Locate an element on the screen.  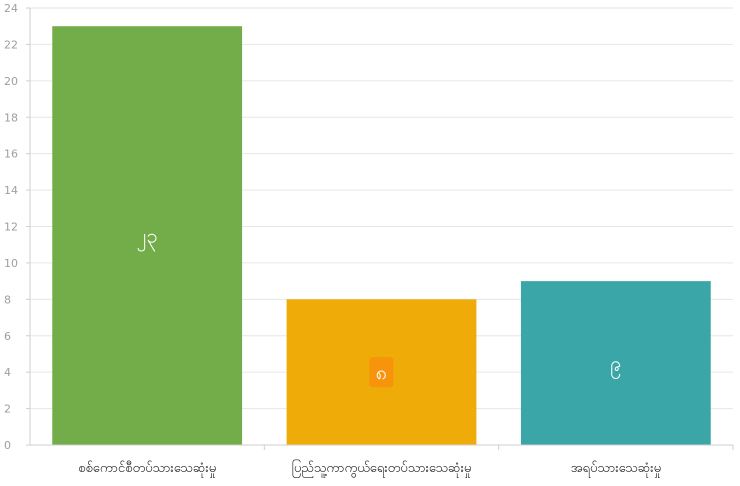
y-tick-label: 22 is located at coordinates (11, 44).